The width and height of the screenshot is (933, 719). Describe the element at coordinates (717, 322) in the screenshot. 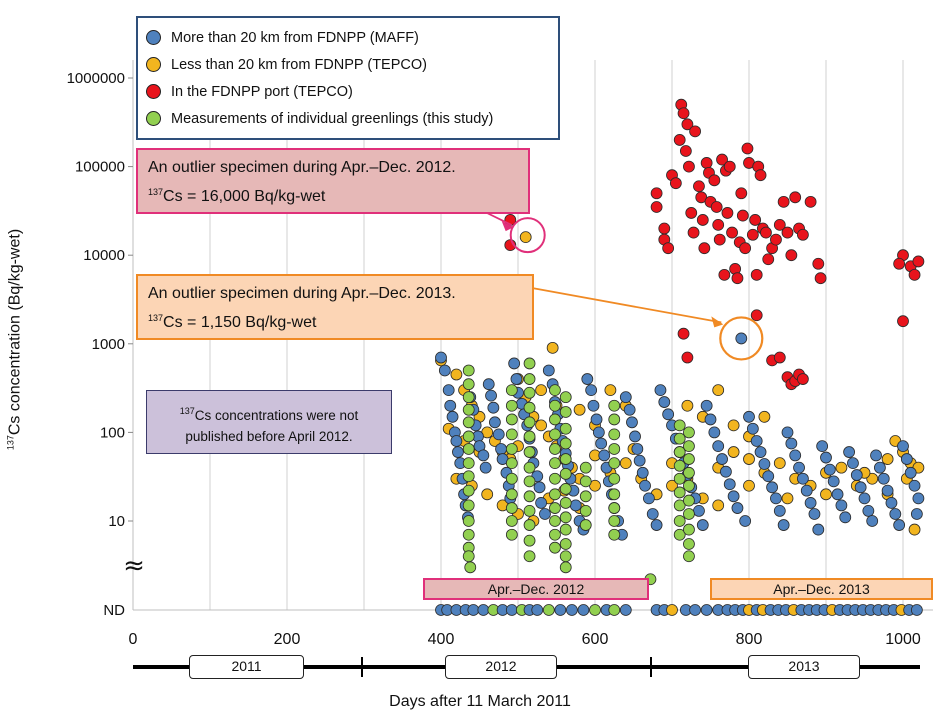

I see `outlier-2013-arrowhead` at that location.